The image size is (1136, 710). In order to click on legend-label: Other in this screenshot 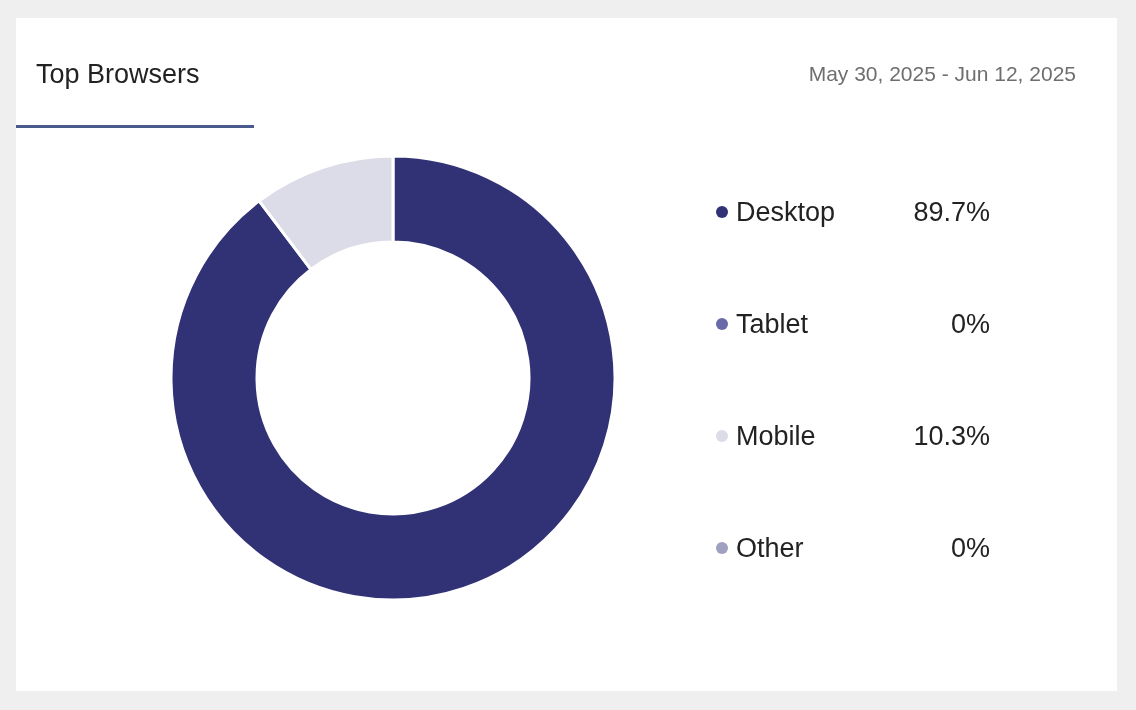, I will do `click(770, 548)`.